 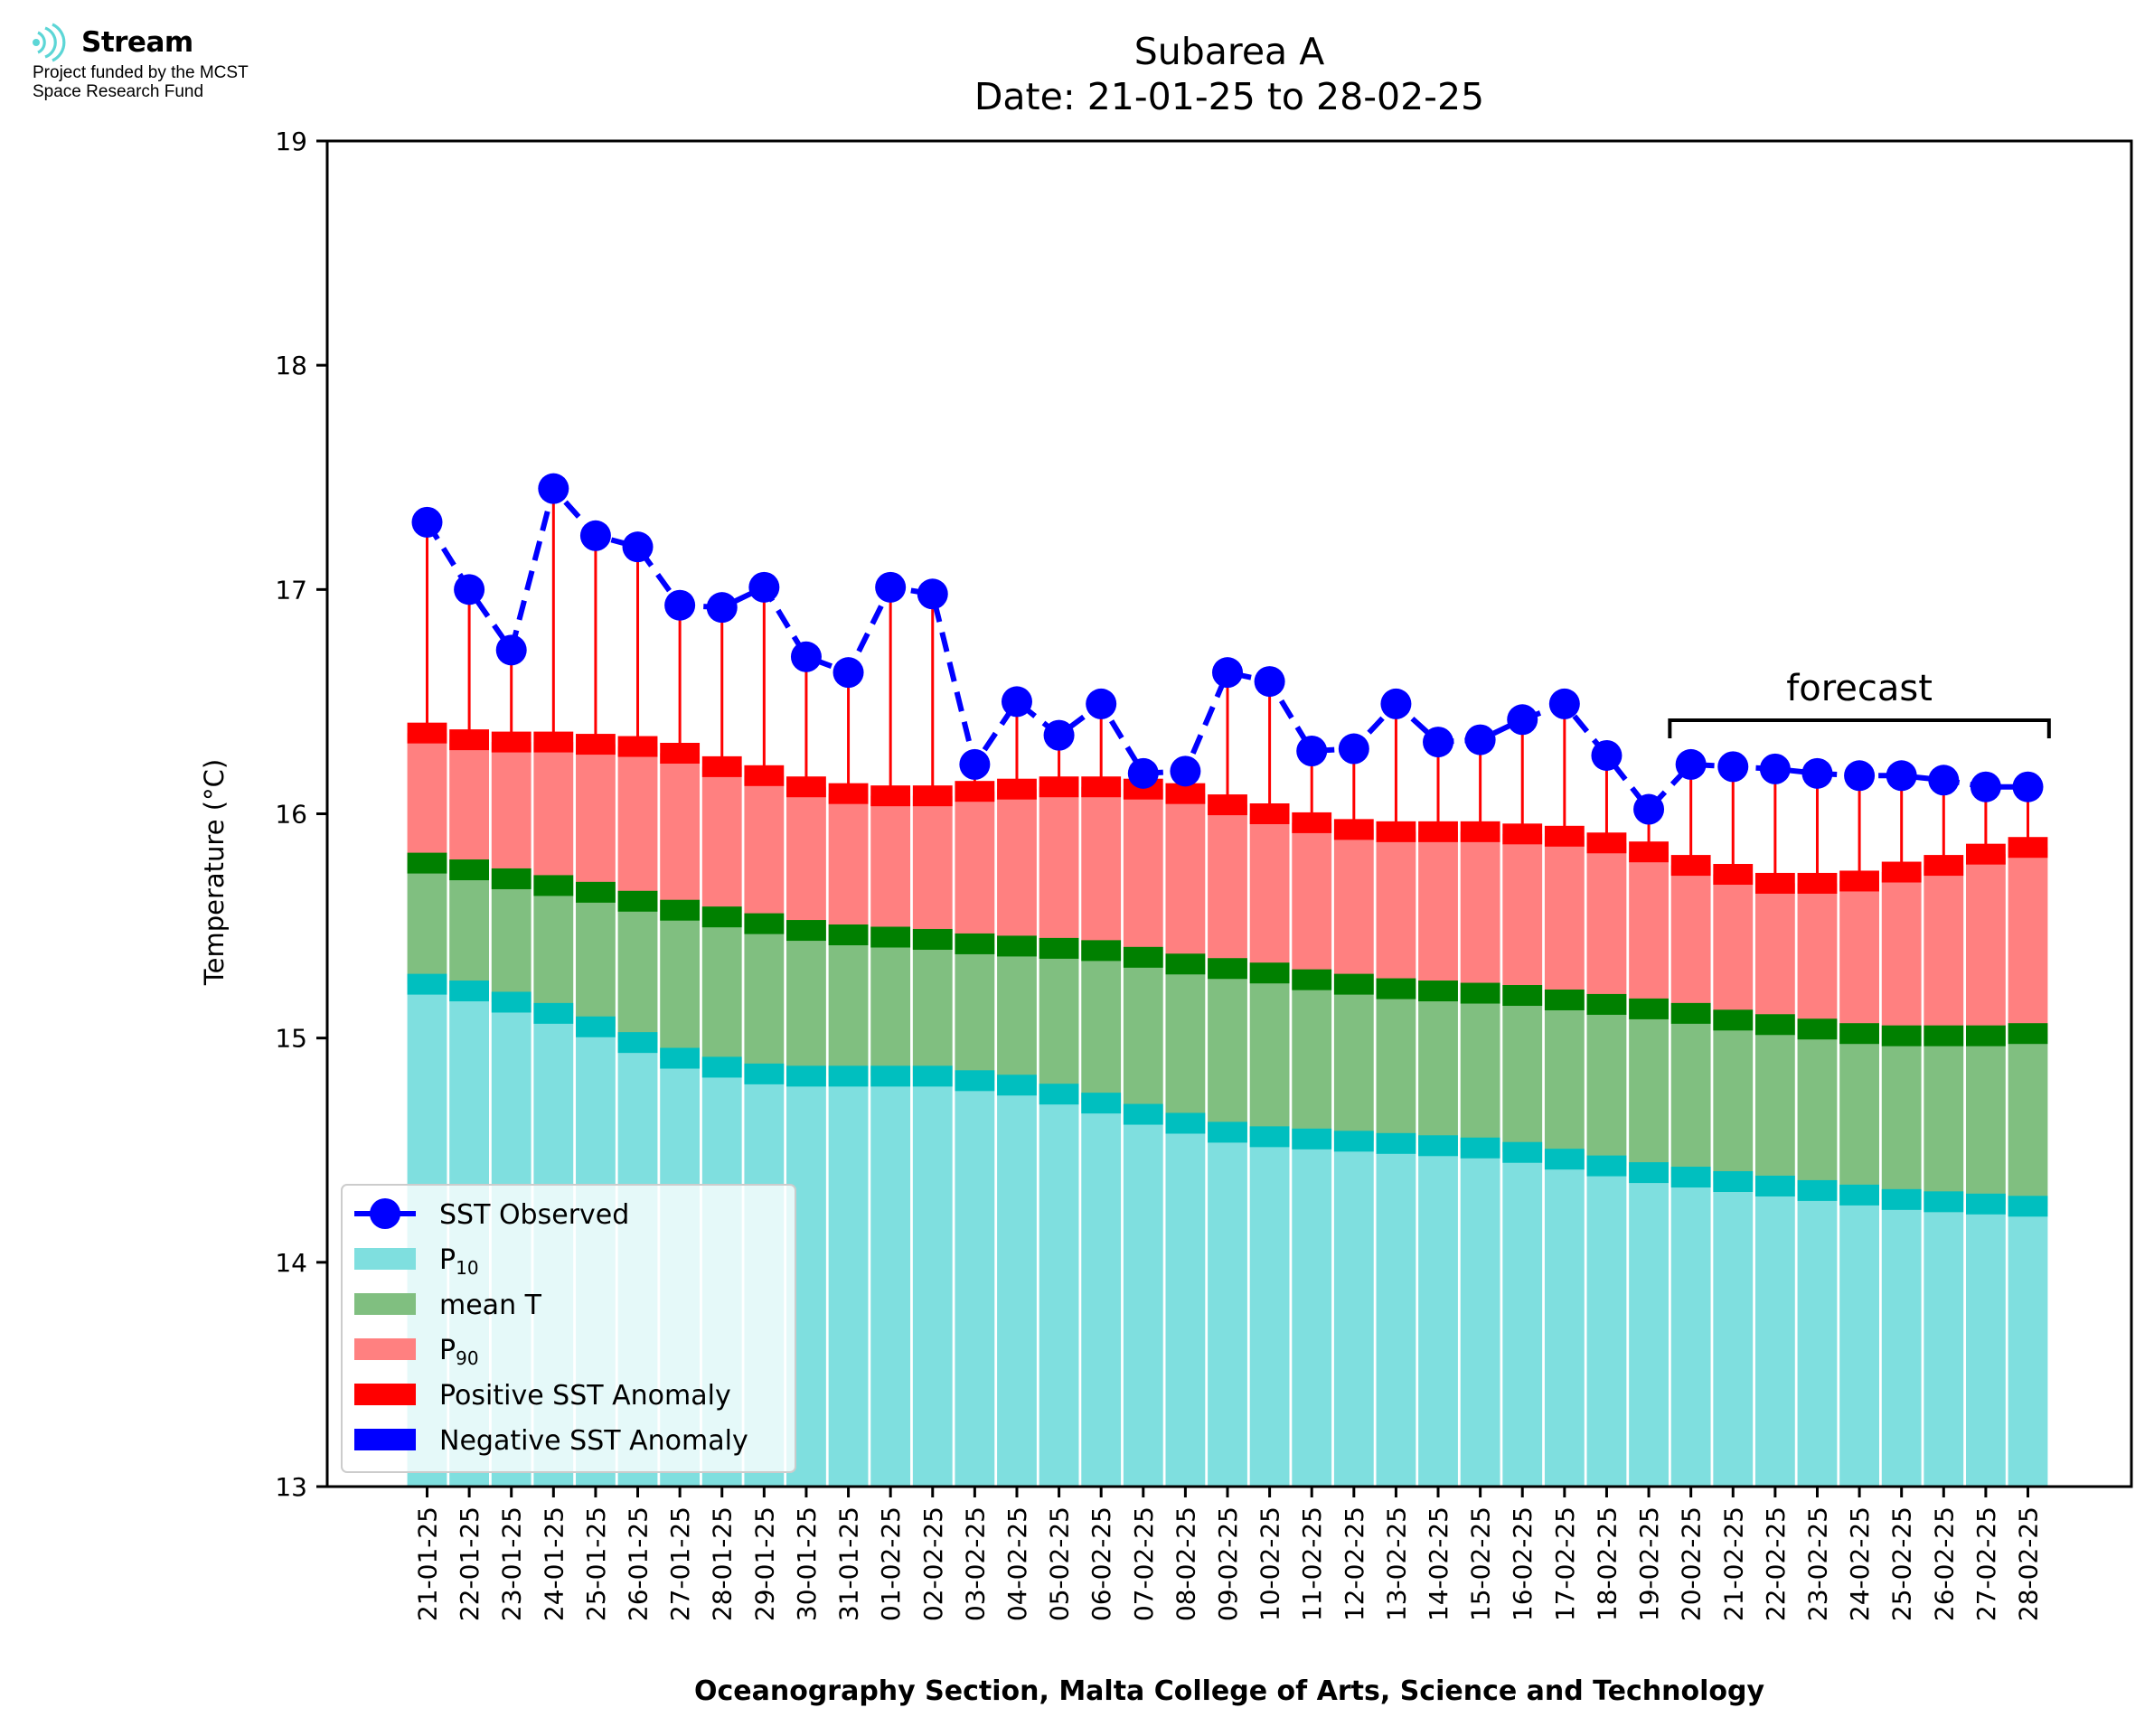 I want to click on x-tick-label: 21-01-25, so click(x=428, y=1564).